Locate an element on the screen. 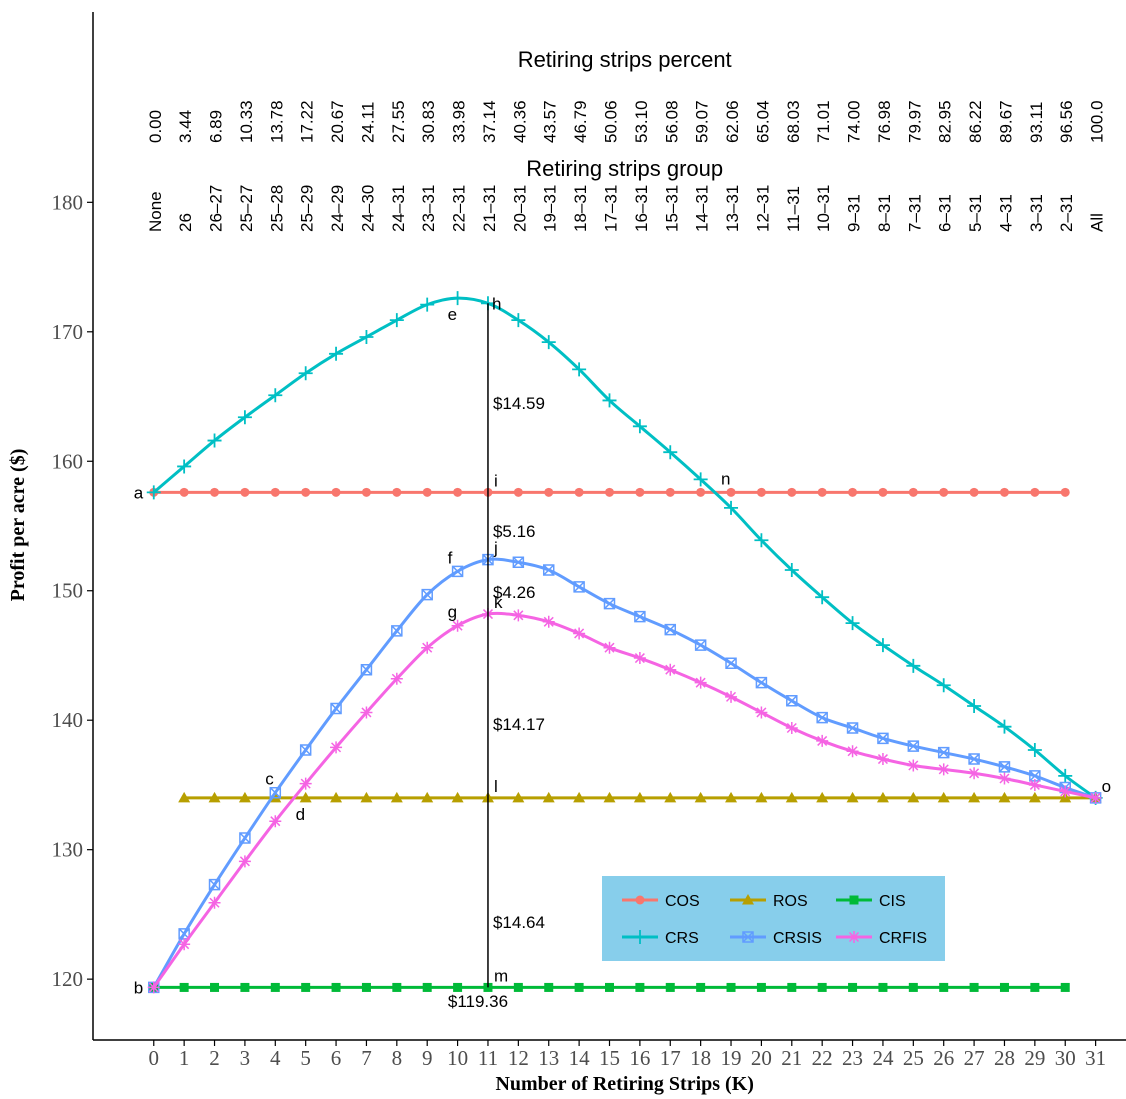 This screenshot has height=1099, width=1126. top-group-label: 24–29 is located at coordinates (337, 208).